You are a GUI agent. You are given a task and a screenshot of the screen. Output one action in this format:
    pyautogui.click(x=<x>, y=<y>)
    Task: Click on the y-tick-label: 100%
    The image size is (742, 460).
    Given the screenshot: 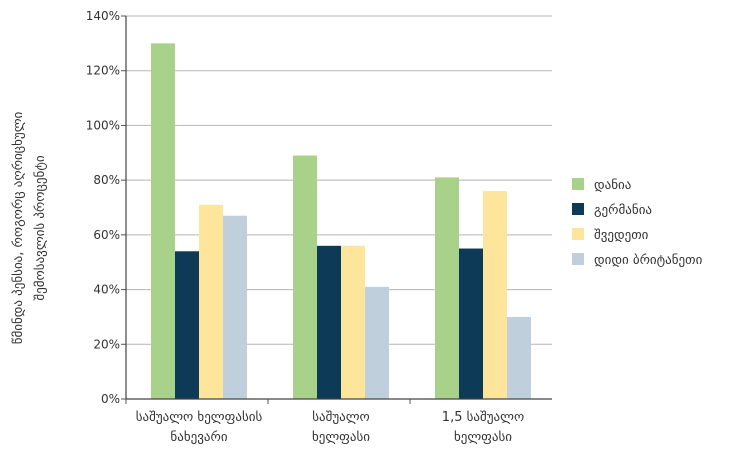 What is the action you would take?
    pyautogui.click(x=103, y=125)
    